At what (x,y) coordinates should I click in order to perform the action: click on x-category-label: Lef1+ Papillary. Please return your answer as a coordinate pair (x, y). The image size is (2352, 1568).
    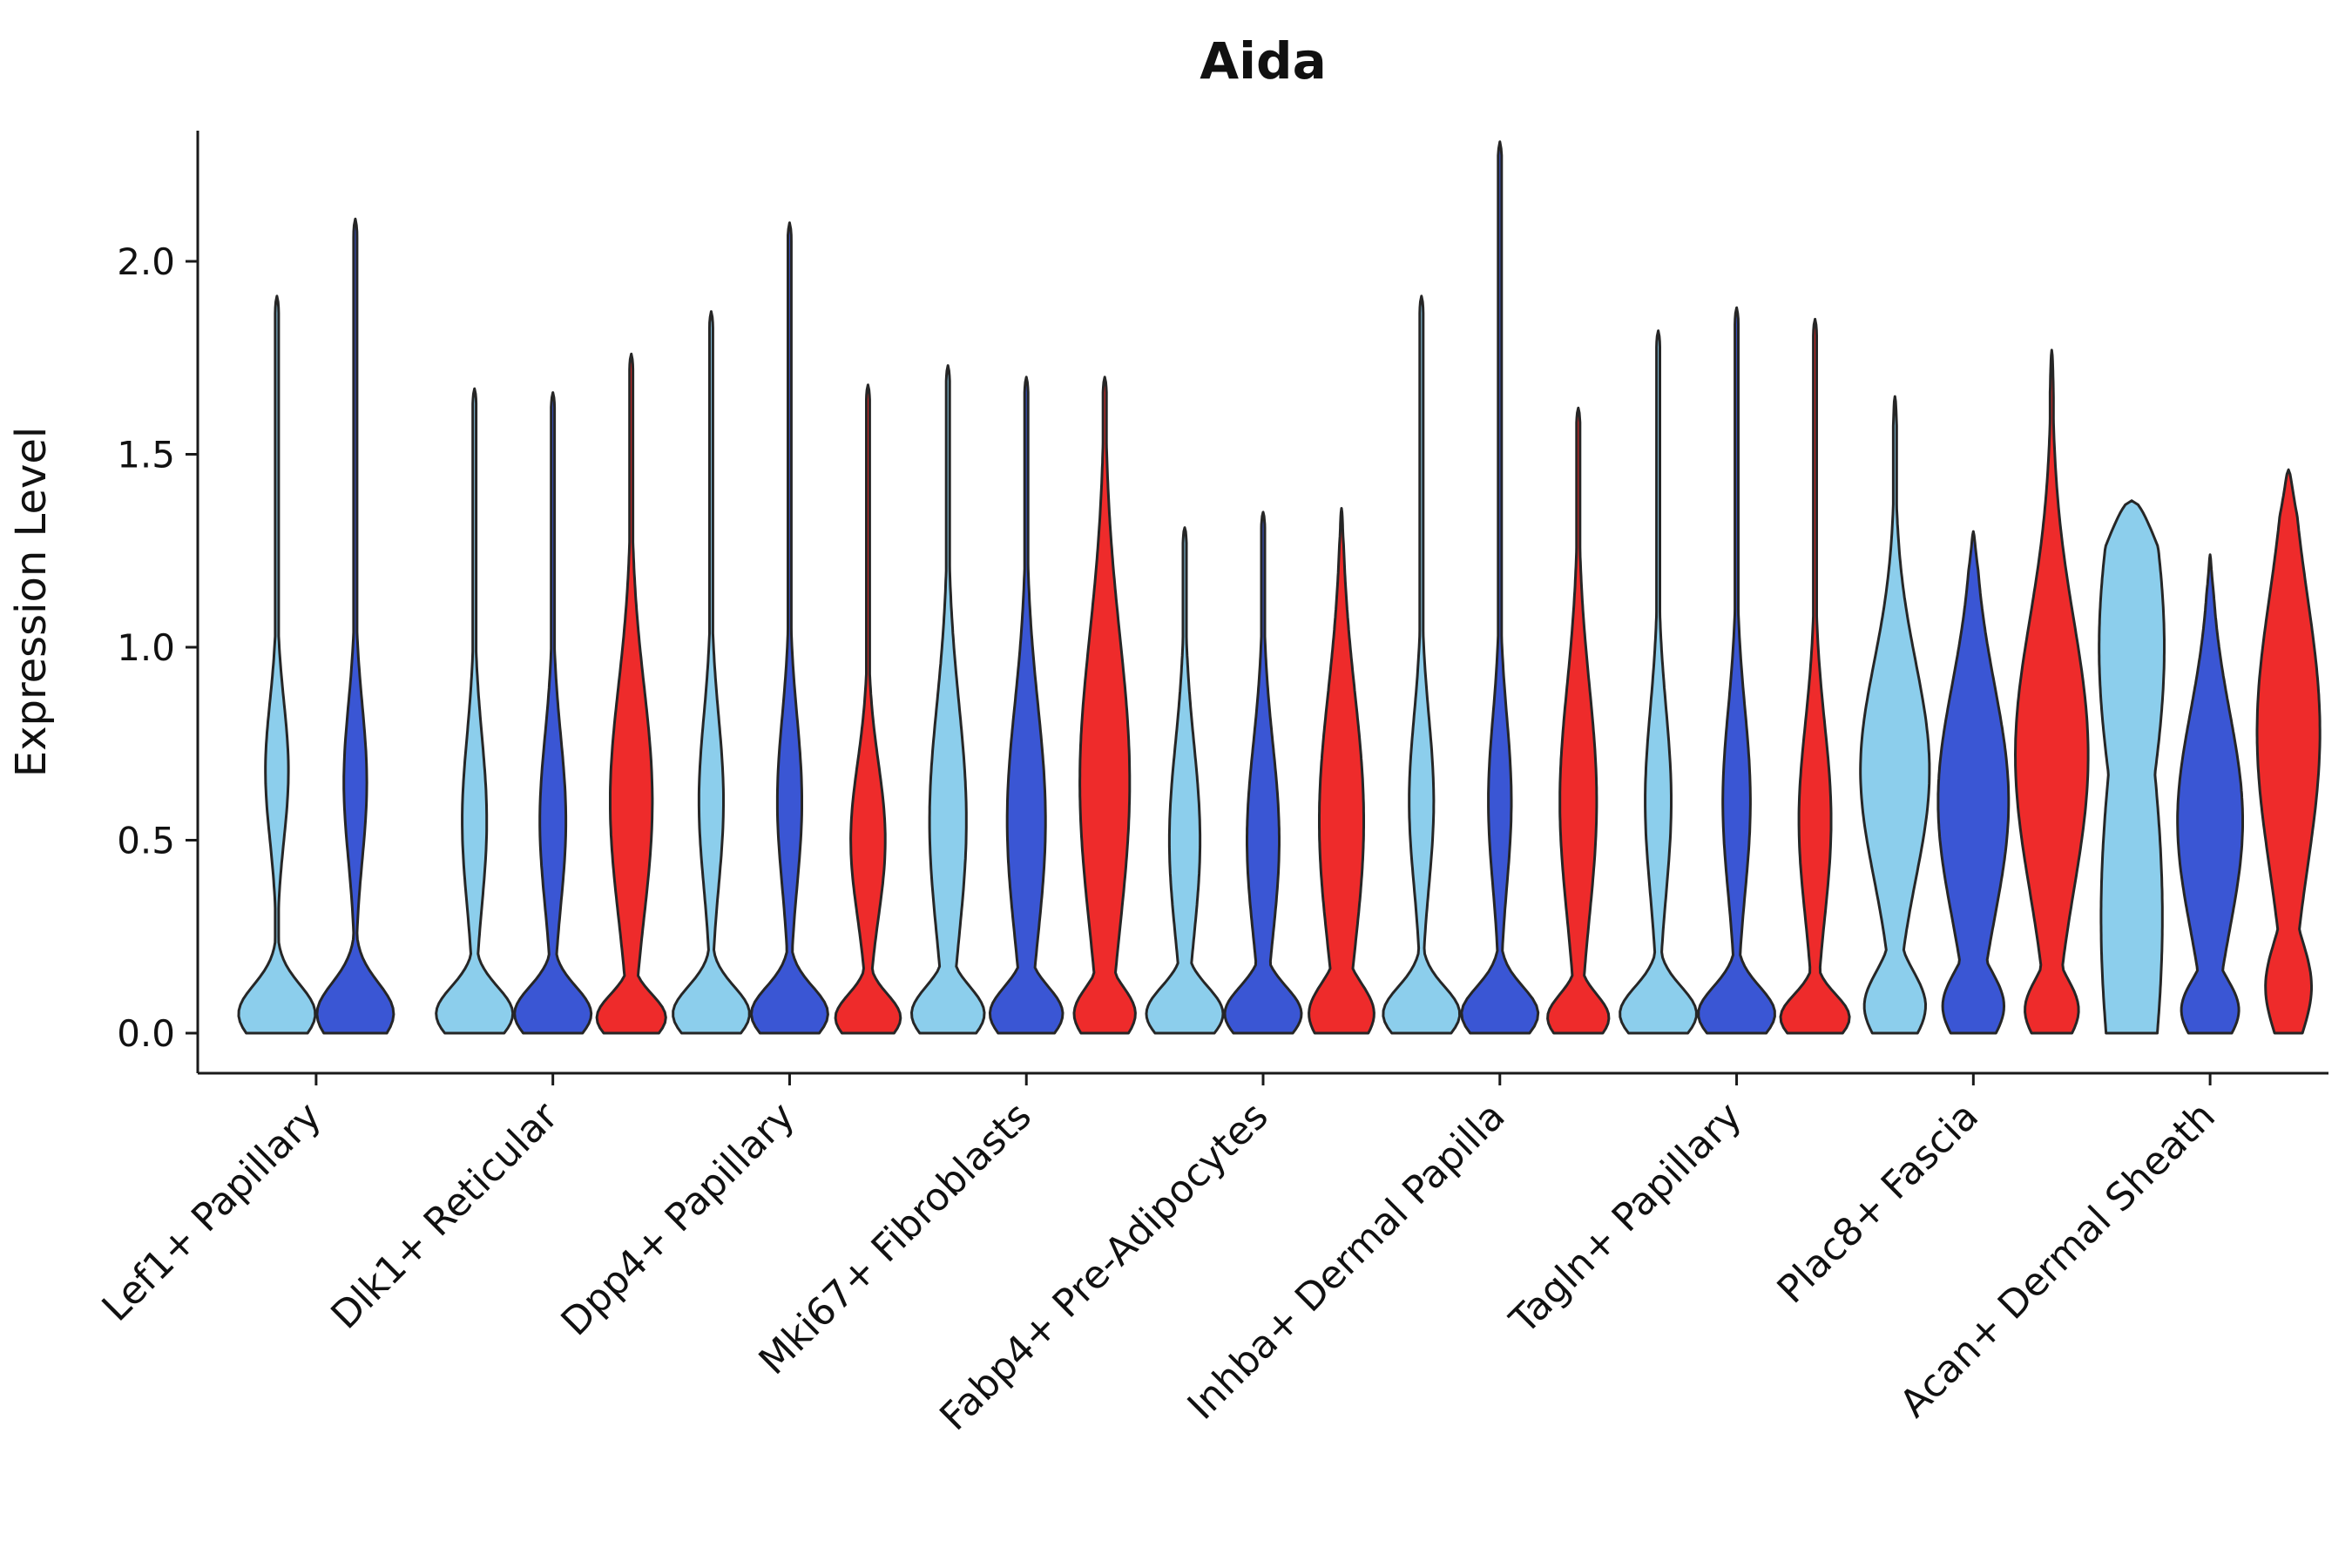
    Looking at the image, I should click on (212, 1212).